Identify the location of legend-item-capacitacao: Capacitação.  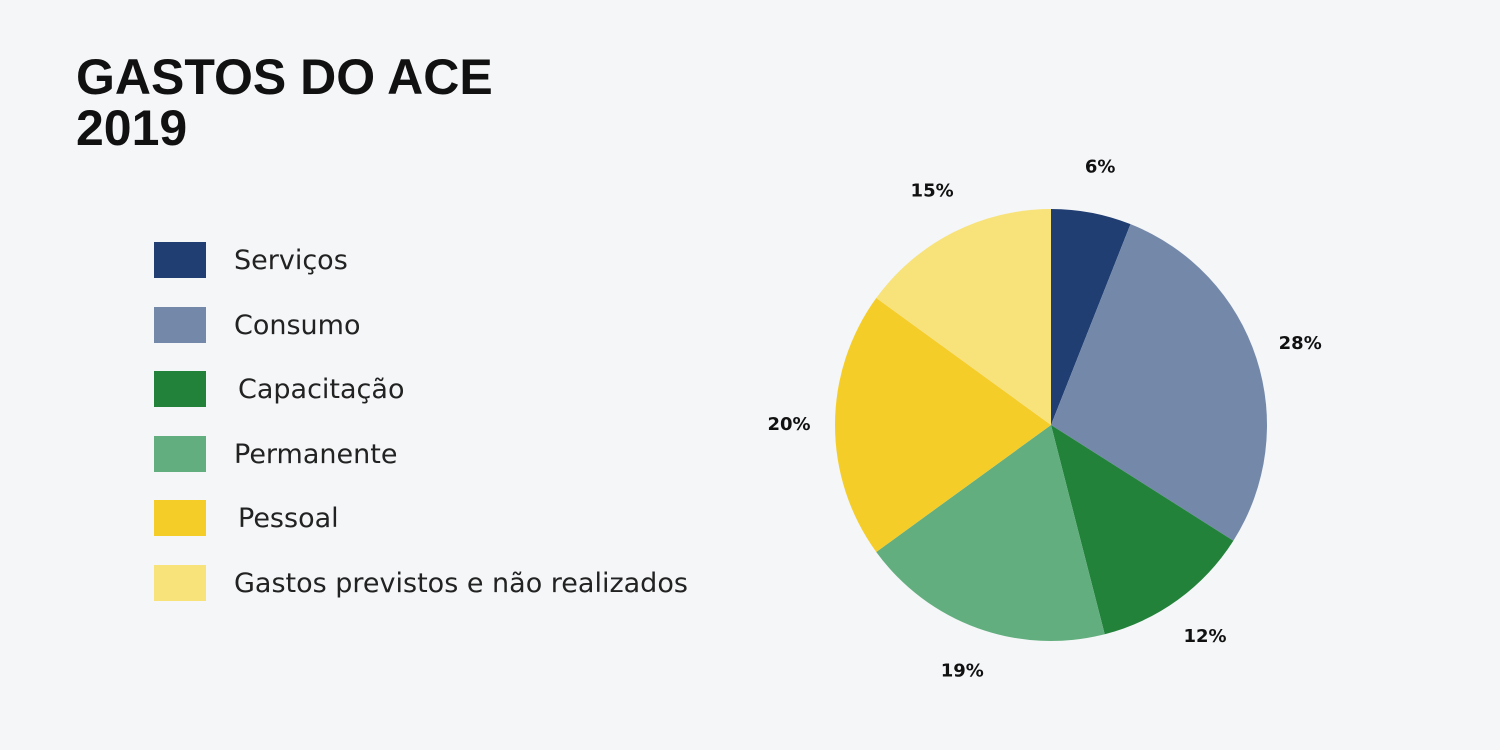
(279, 389).